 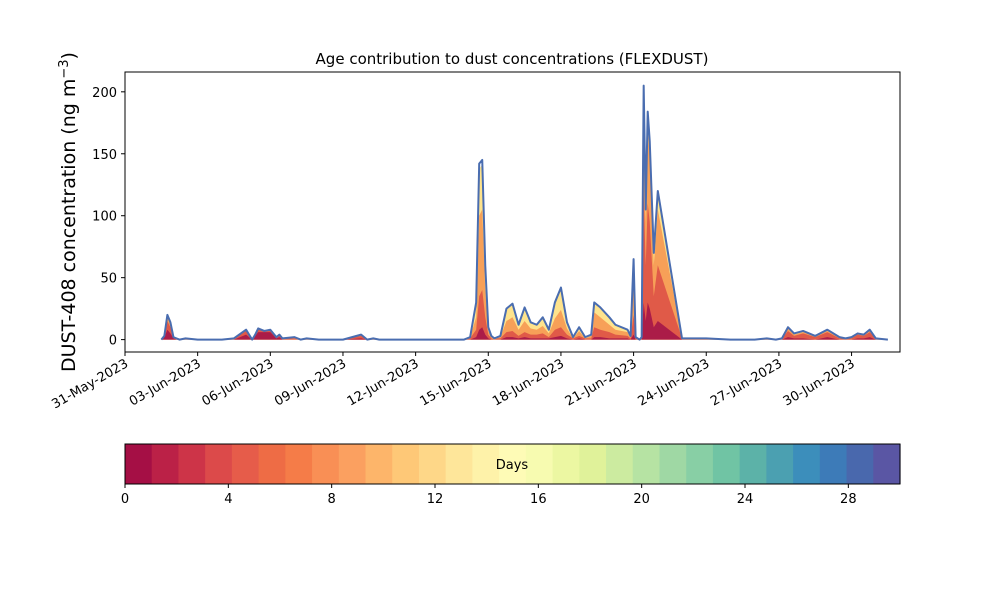 I want to click on x-tick-label: 03-Jun-2023, so click(x=165, y=382).